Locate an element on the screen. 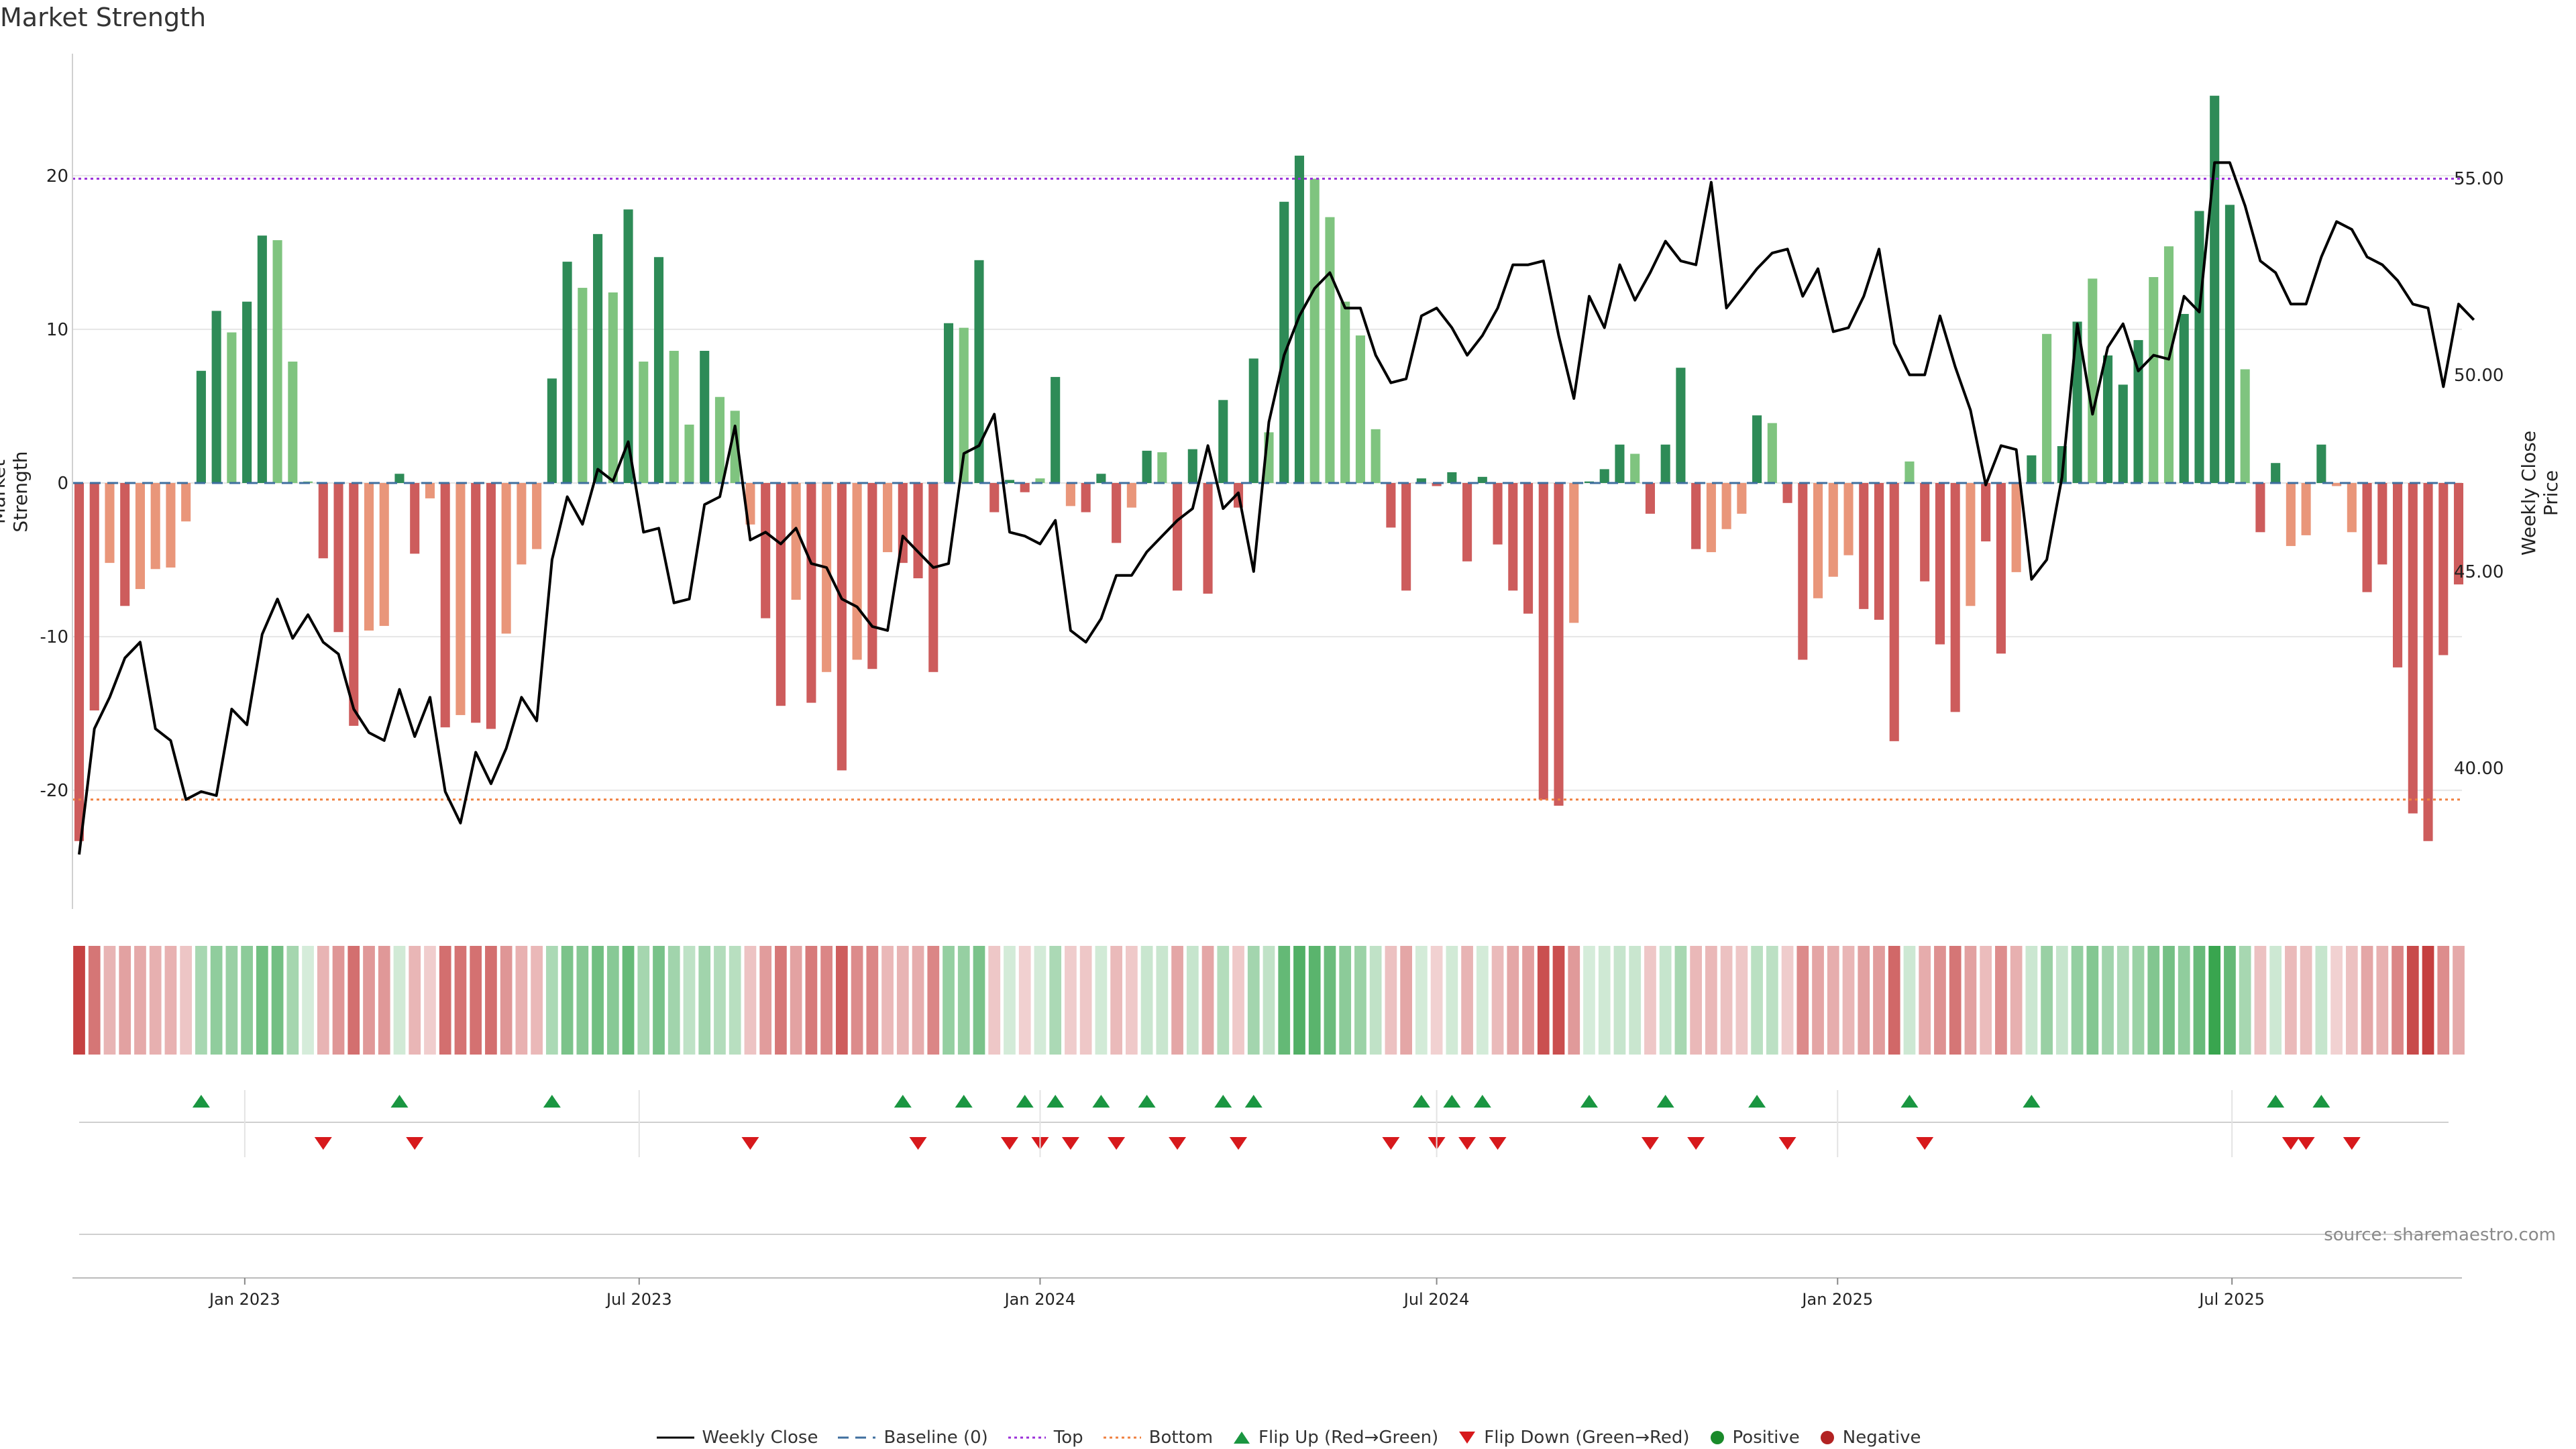 Image resolution: width=2576 pixels, height=1449 pixels. legend-label: Bottom is located at coordinates (1181, 1438).